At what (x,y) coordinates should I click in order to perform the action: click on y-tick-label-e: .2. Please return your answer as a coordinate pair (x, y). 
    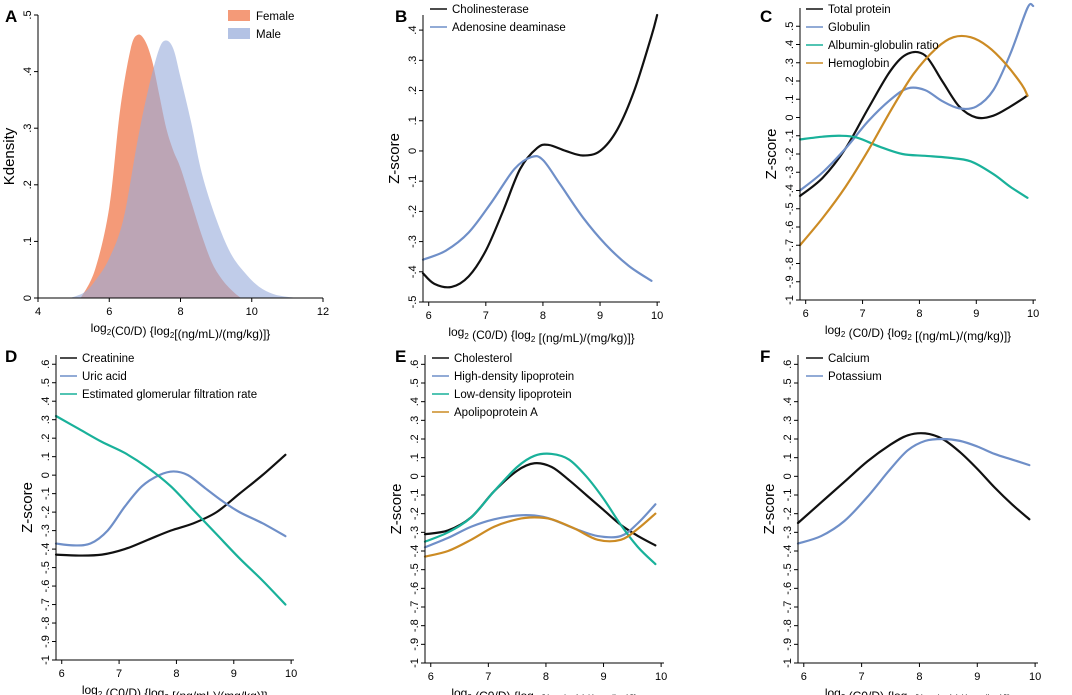
    Looking at the image, I should click on (415, 438).